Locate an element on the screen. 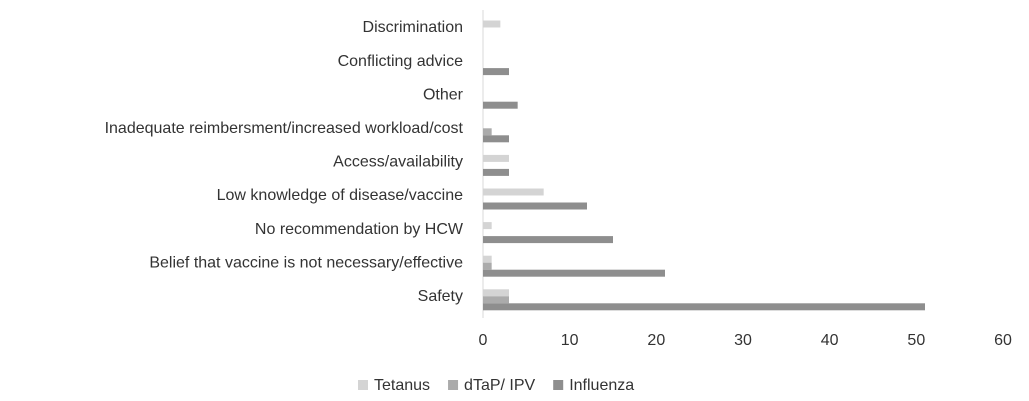 This screenshot has width=1029, height=401. legend-label: dTaP/ IPV is located at coordinates (499, 385).